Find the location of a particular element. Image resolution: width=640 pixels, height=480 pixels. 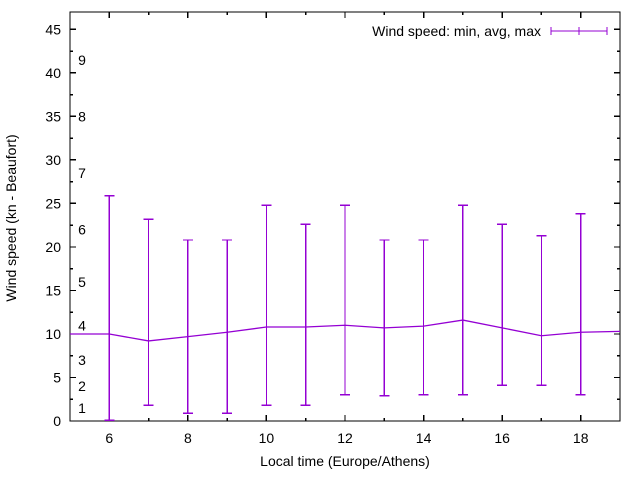

x-tick-label: 6 is located at coordinates (109, 438).